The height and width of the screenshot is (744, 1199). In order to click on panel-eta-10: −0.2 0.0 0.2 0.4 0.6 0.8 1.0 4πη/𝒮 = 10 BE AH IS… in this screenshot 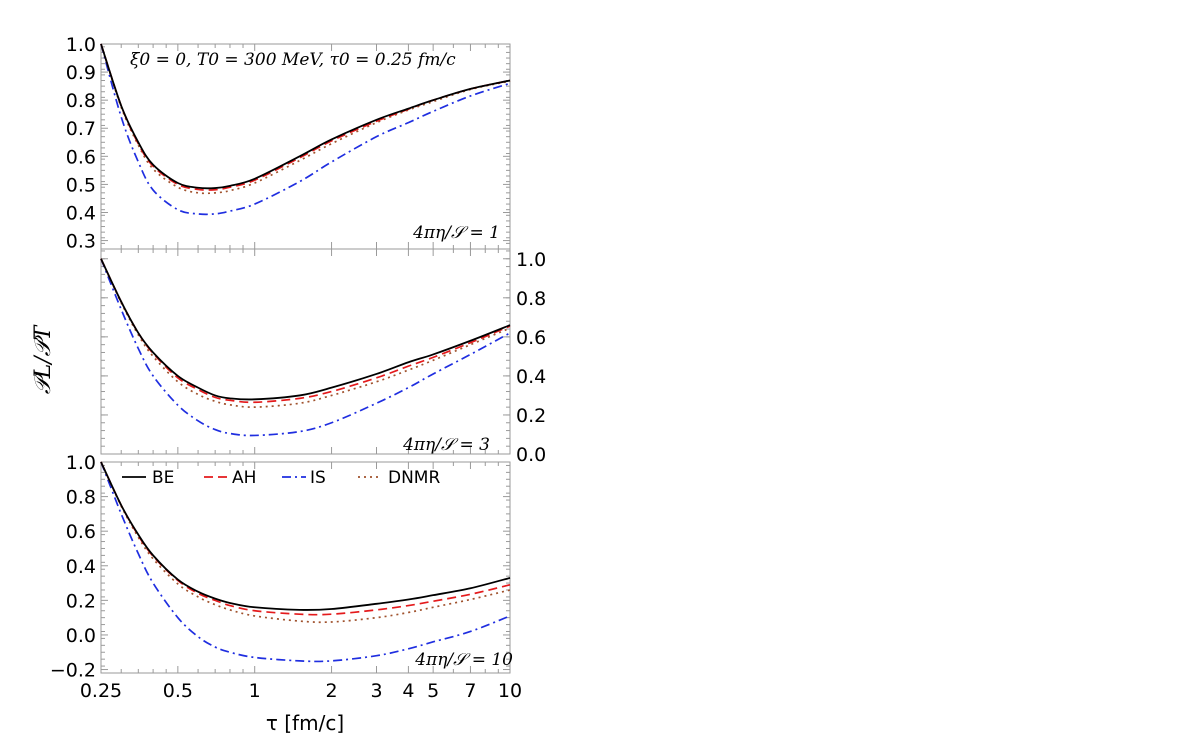, I will do `click(281, 567)`.